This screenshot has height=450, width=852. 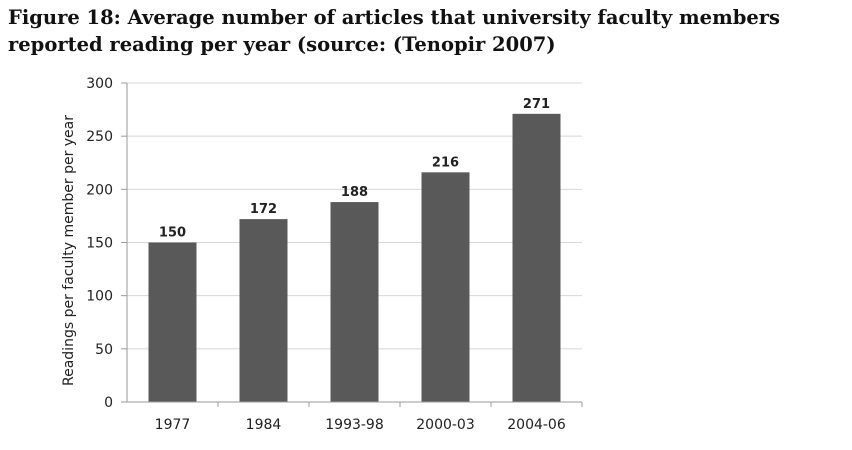 What do you see at coordinates (354, 169) in the screenshot?
I see `data-labels: 150 172 188 216 271` at bounding box center [354, 169].